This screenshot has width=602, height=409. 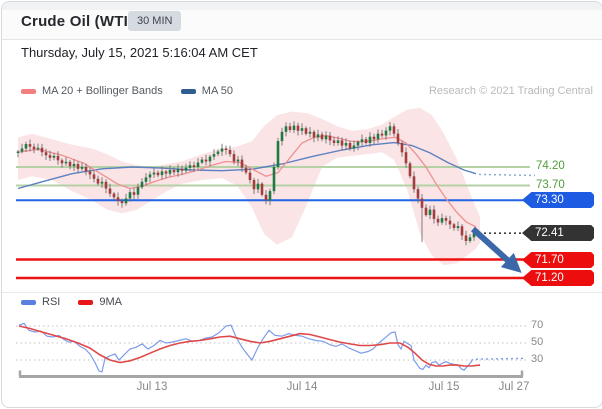 I want to click on rsi-indicator-panel, so click(x=271, y=350).